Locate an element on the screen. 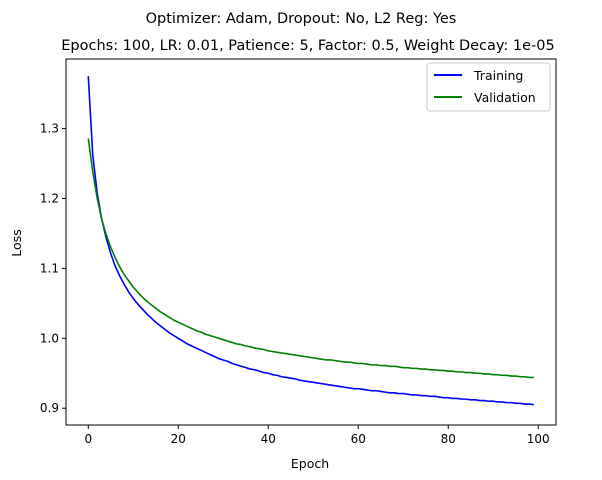 This screenshot has height=480, width=602. legend-label-training: Training is located at coordinates (498, 75).